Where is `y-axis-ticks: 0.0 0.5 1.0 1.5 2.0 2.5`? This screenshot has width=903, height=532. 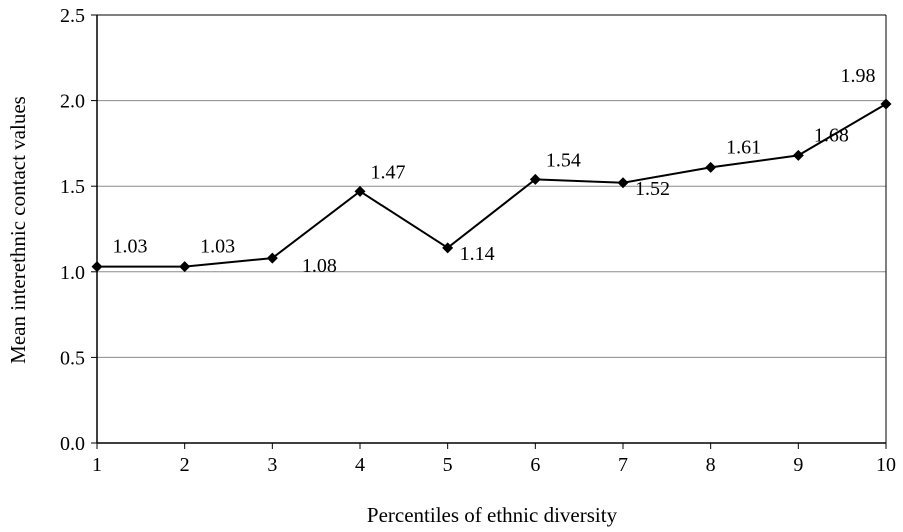 y-axis-ticks: 0.0 0.5 1.0 1.5 2.0 2.5 is located at coordinates (78, 230).